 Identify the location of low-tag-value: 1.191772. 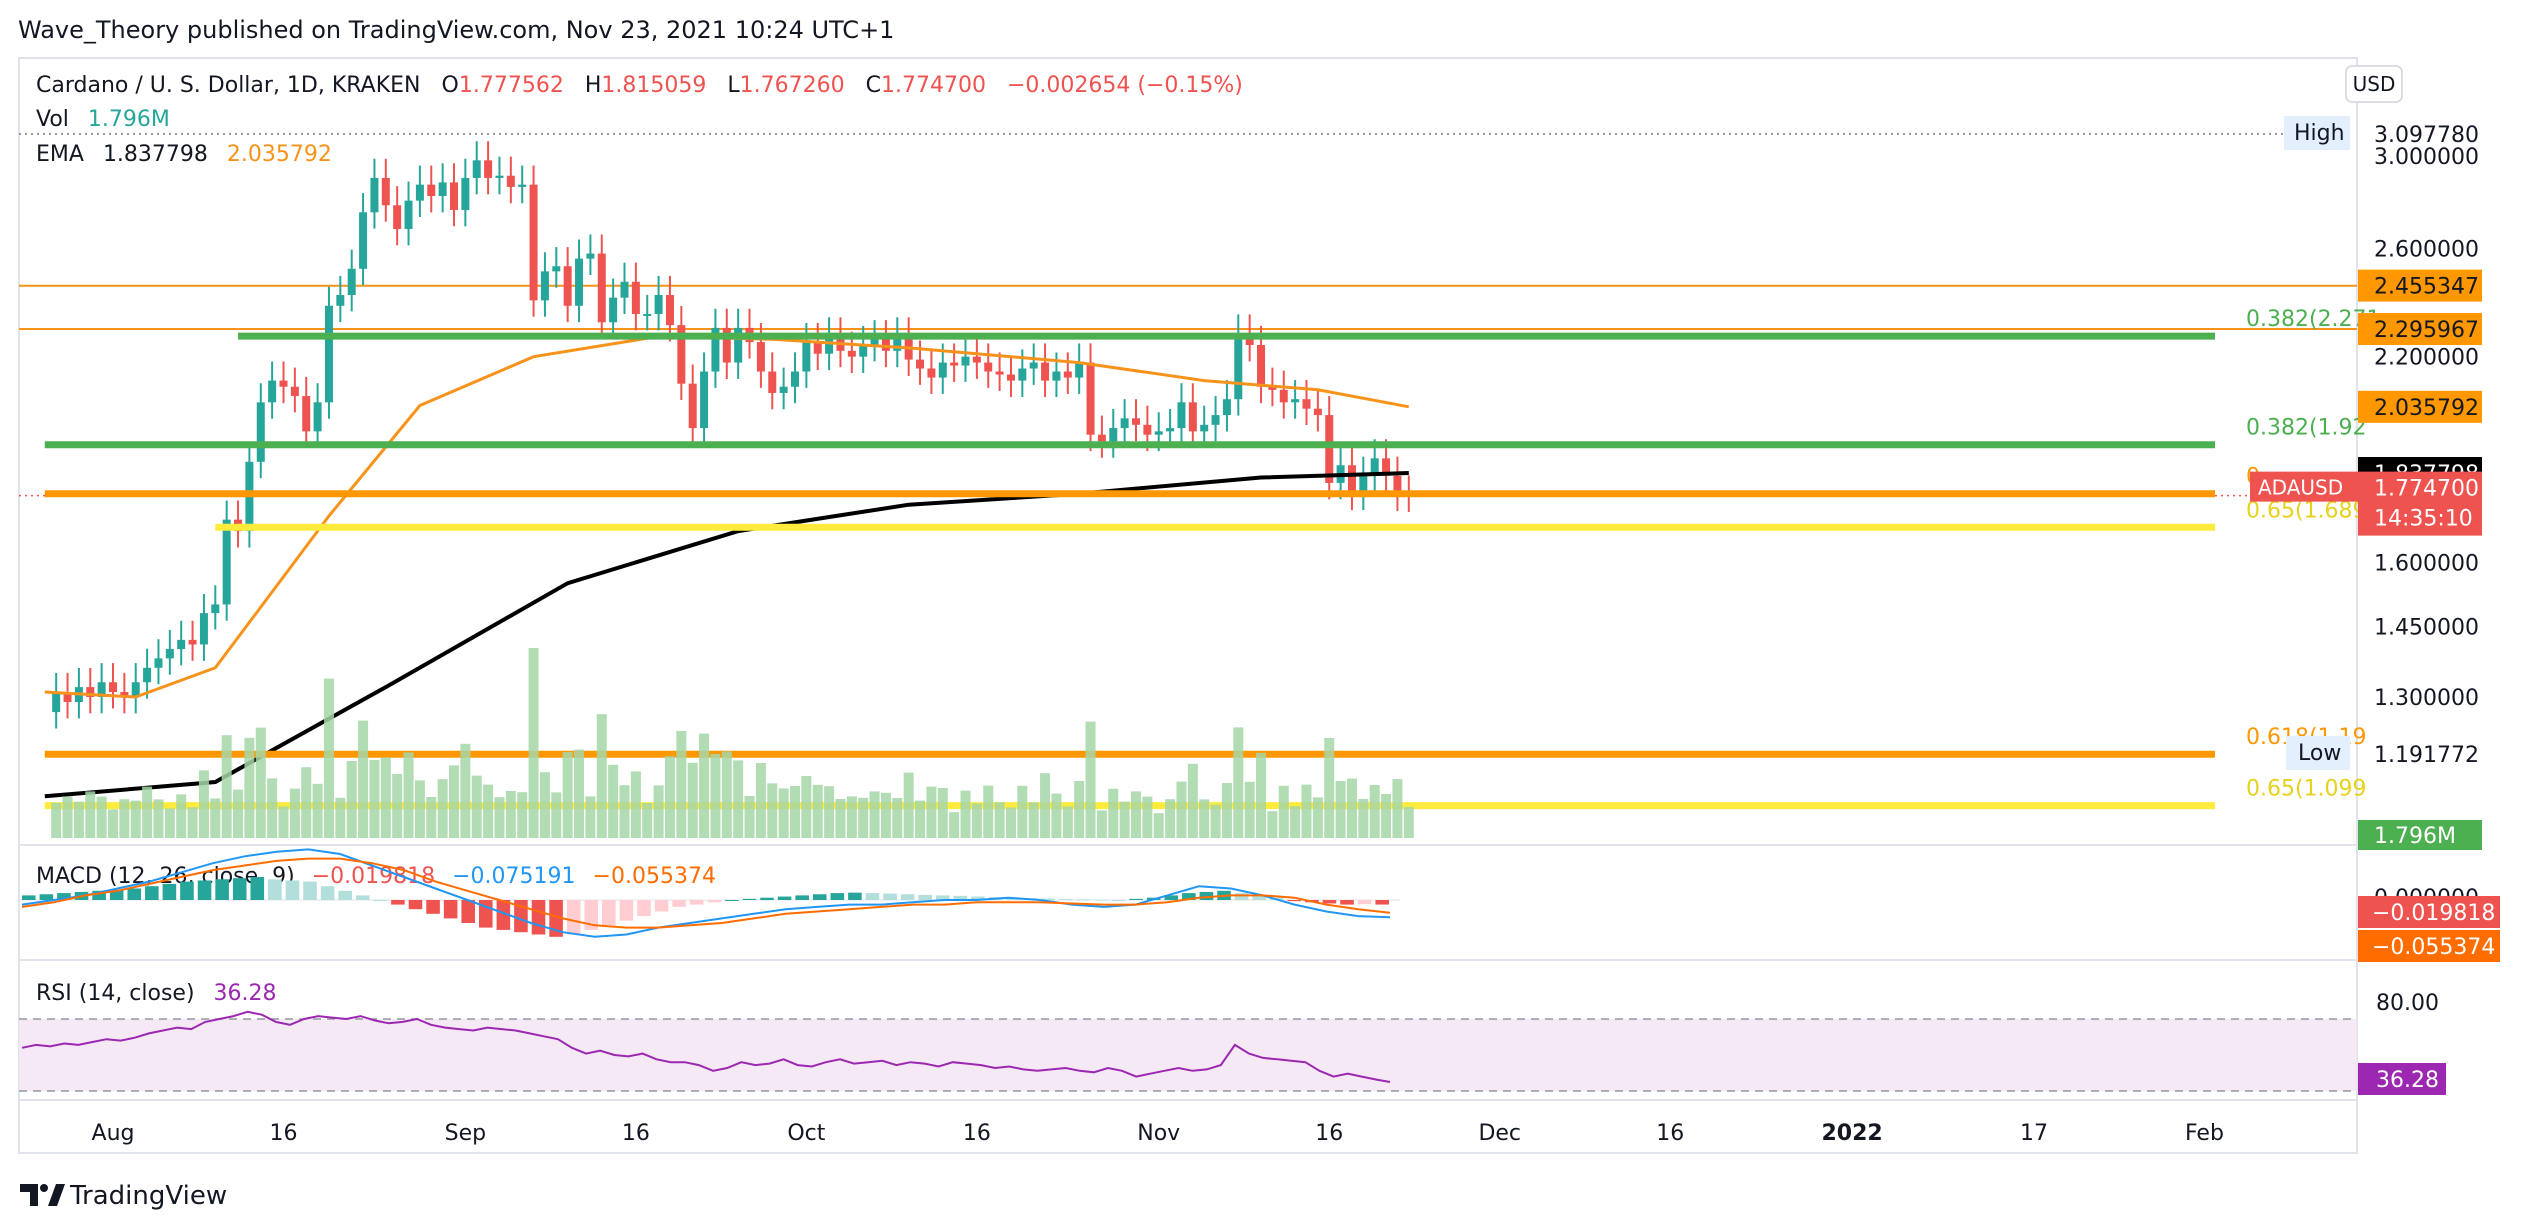
(2426, 755).